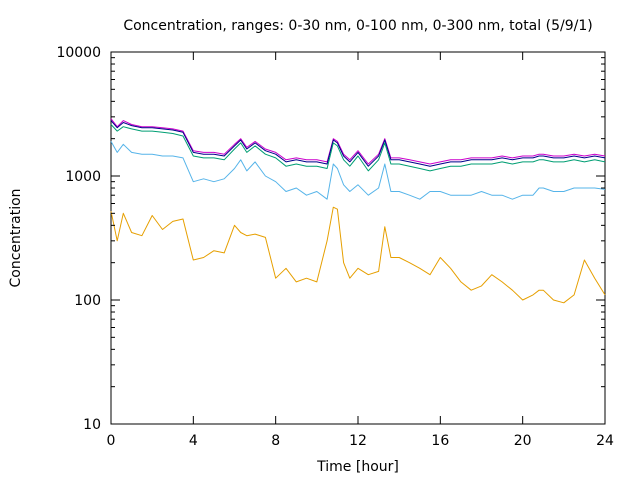 The width and height of the screenshot is (640, 480). What do you see at coordinates (275, 441) in the screenshot?
I see `x-tick-label: 8` at bounding box center [275, 441].